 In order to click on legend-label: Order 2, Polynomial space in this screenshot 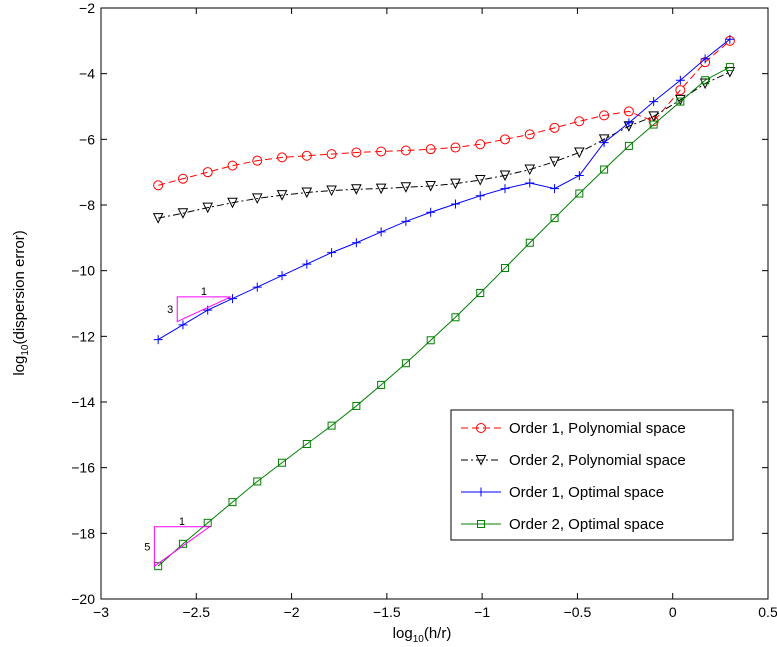, I will do `click(597, 460)`.